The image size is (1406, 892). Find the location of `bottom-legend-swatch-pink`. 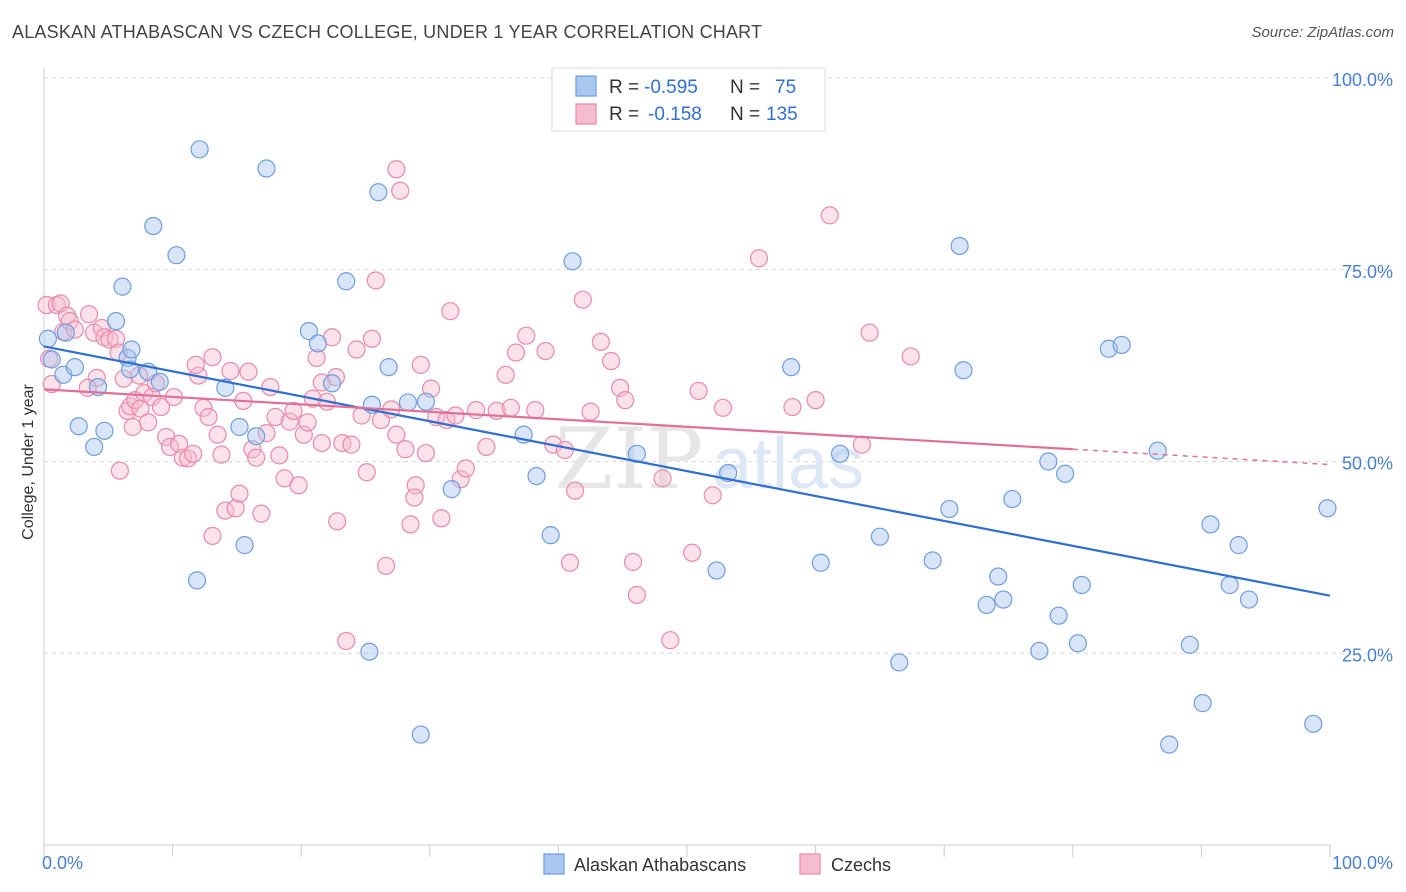

bottom-legend-swatch-pink is located at coordinates (810, 864).